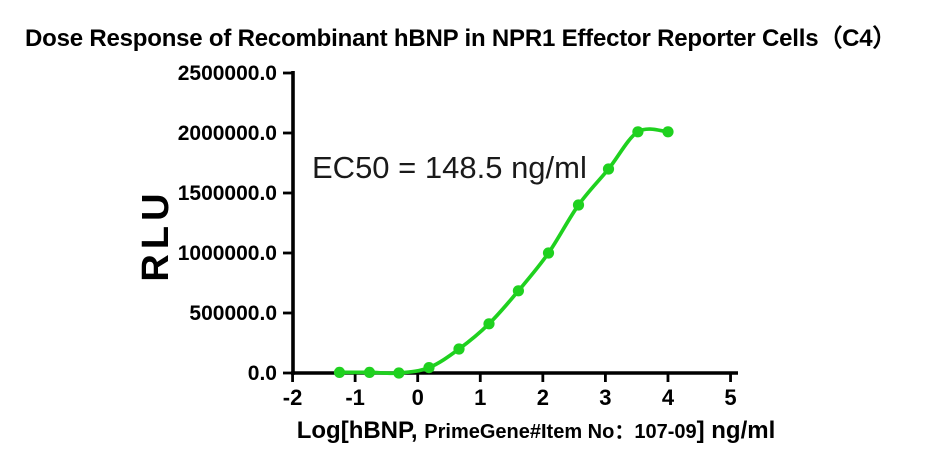 The height and width of the screenshot is (455, 951). Describe the element at coordinates (227, 133) in the screenshot. I see `y-tick-label: 2000000.0` at that location.